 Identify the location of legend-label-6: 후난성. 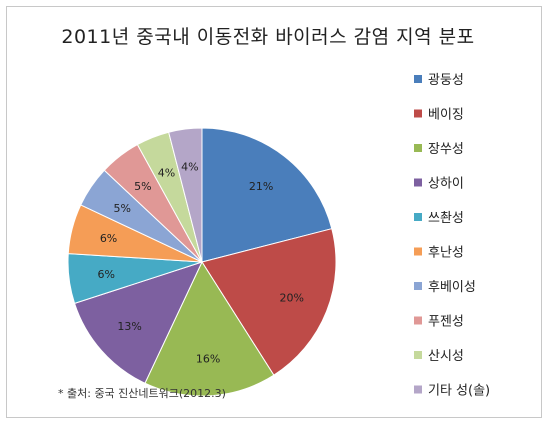
(446, 253).